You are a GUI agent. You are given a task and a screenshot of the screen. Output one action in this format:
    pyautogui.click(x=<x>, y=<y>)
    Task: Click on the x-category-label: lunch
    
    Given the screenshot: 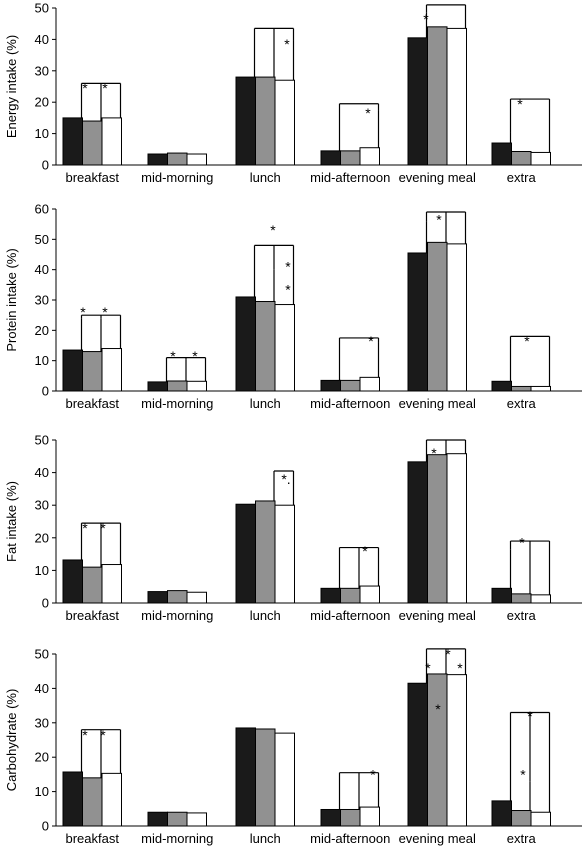 What is the action you would take?
    pyautogui.click(x=265, y=403)
    